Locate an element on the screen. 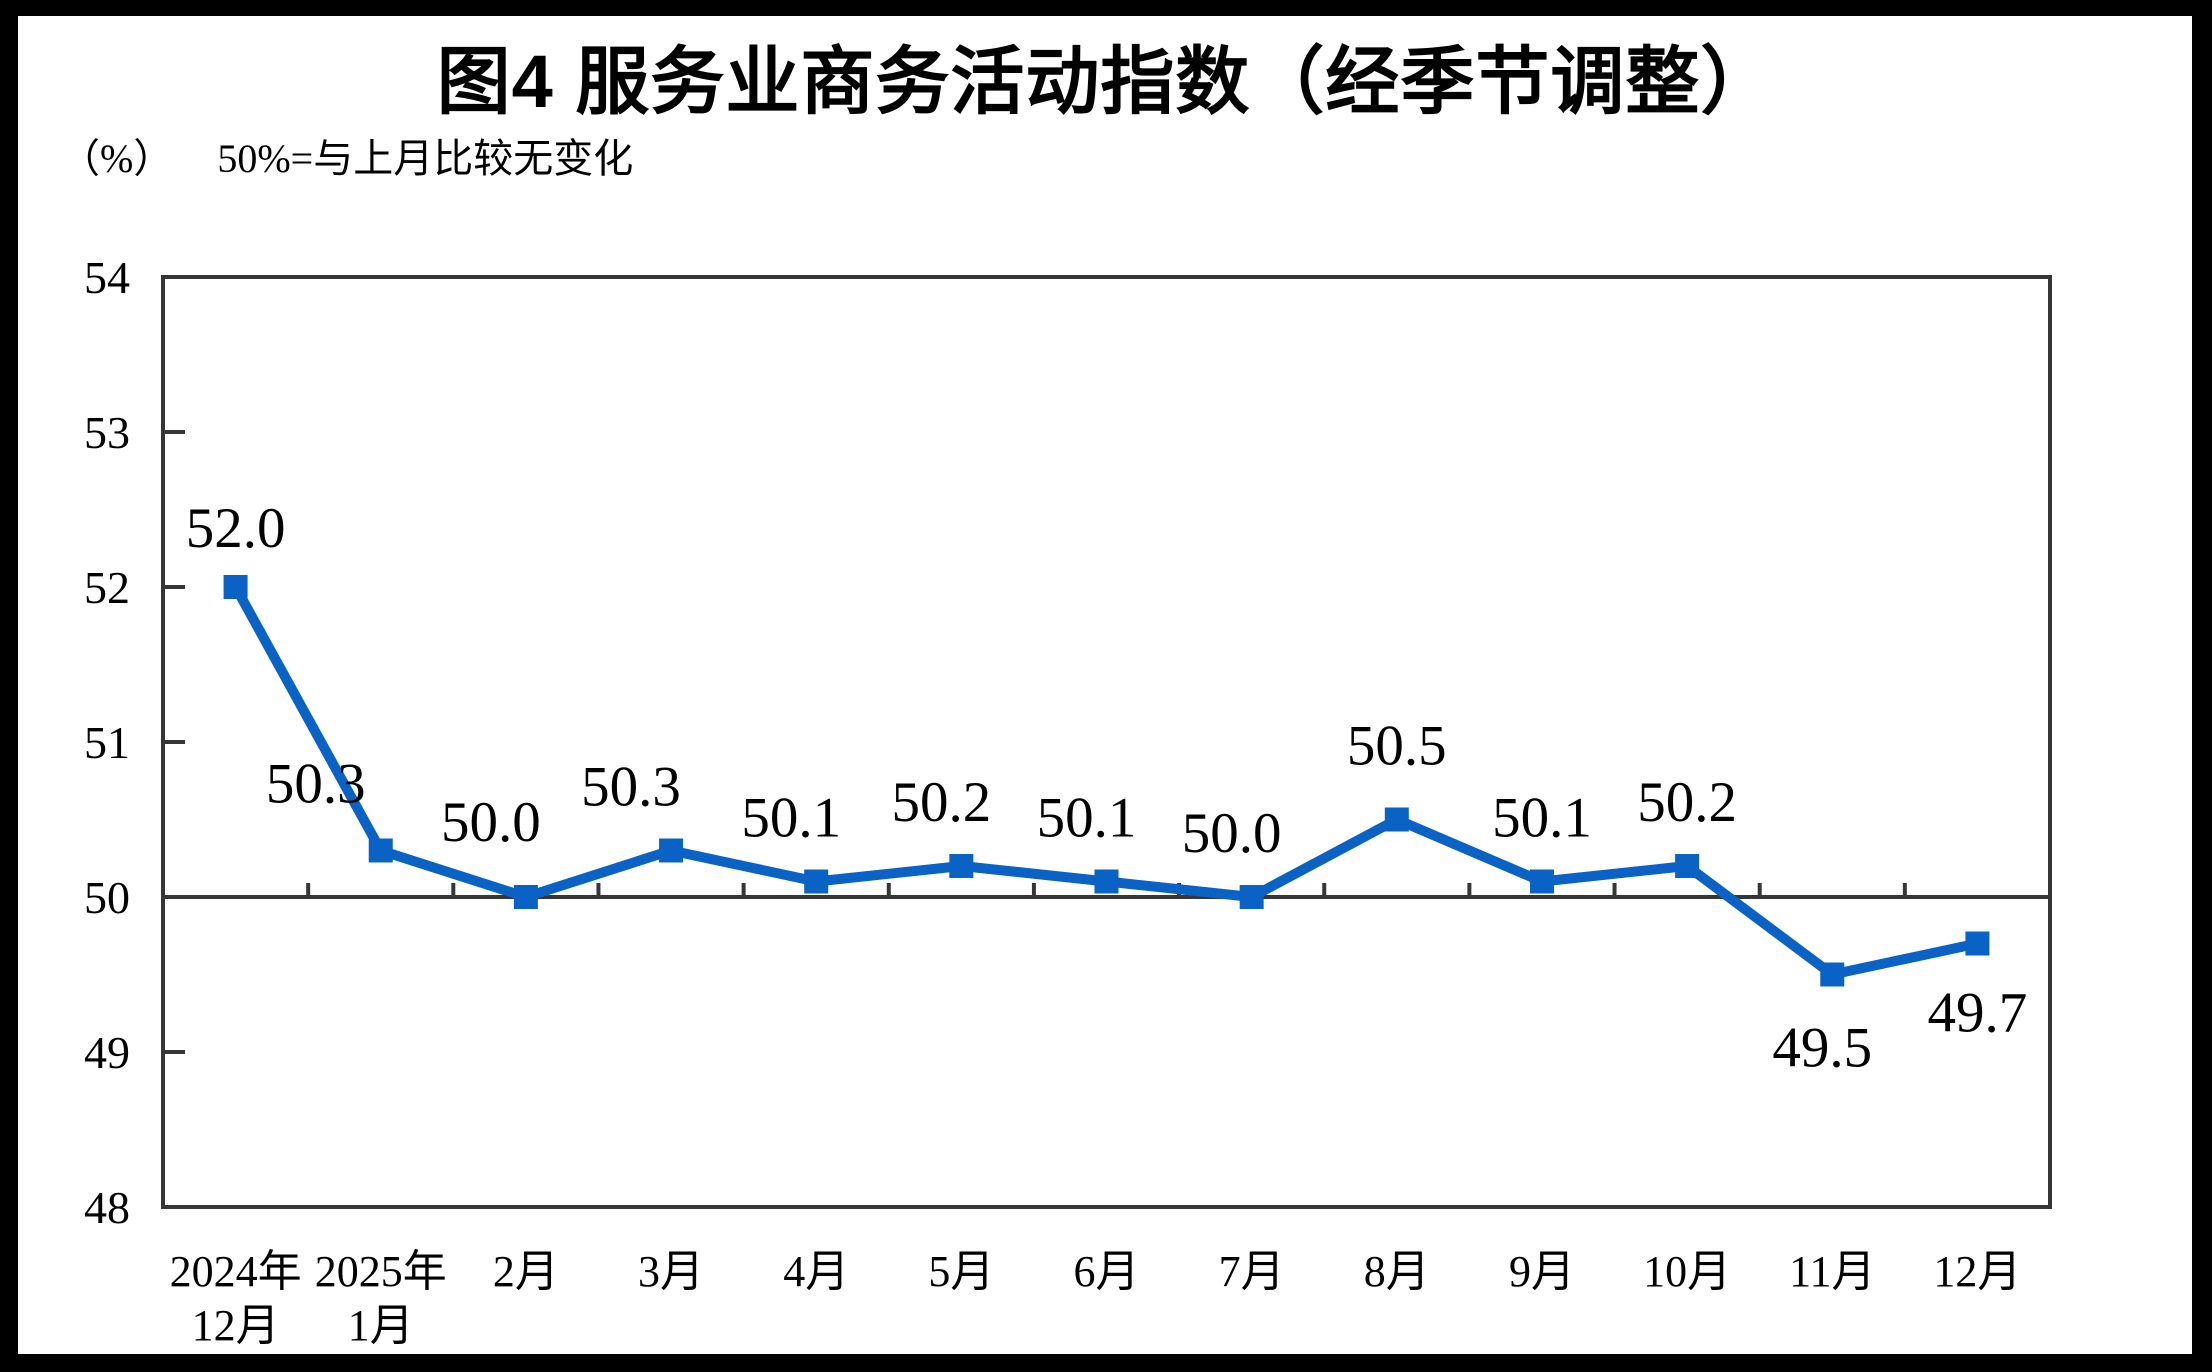 The height and width of the screenshot is (1372, 2212). y-axis-label: 50 is located at coordinates (107, 897).